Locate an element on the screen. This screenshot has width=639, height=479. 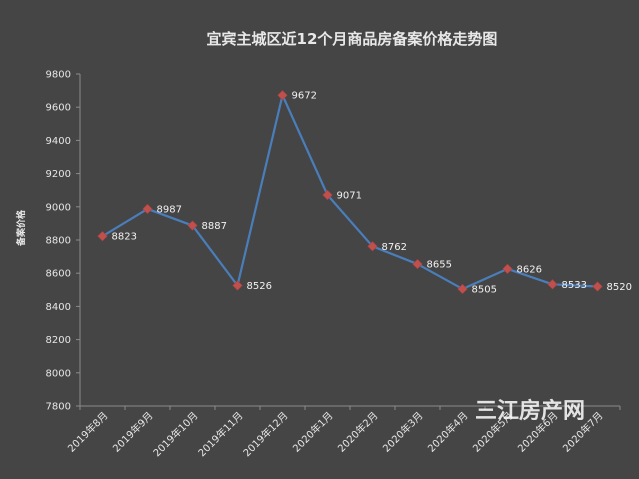
y-tick-label: 8000 is located at coordinates (58, 373).